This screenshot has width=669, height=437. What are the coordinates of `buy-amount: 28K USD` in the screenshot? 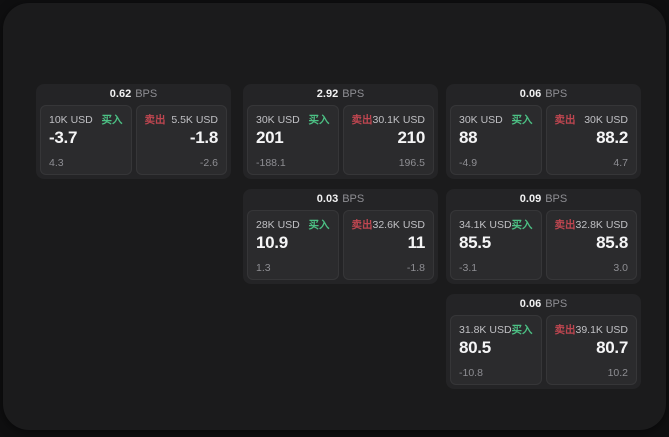 It's located at (278, 224).